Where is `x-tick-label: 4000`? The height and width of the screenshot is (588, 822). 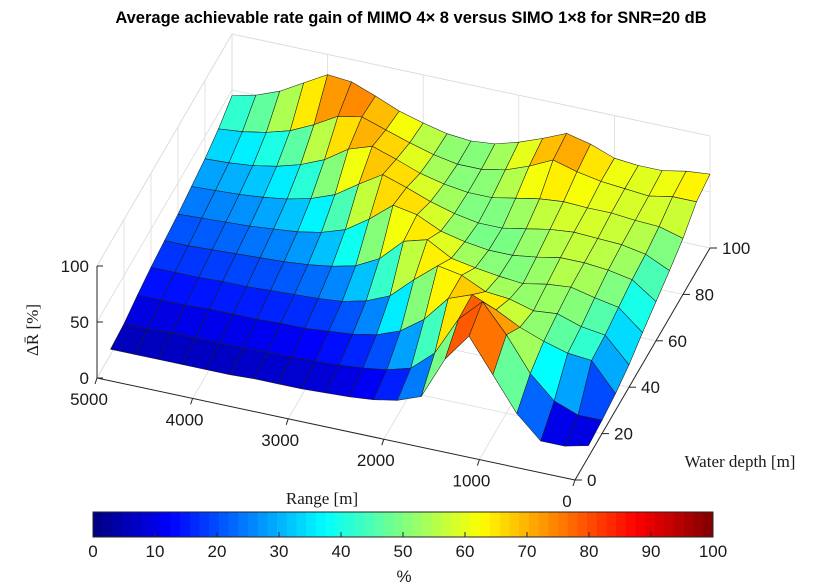 x-tick-label: 4000 is located at coordinates (185, 419).